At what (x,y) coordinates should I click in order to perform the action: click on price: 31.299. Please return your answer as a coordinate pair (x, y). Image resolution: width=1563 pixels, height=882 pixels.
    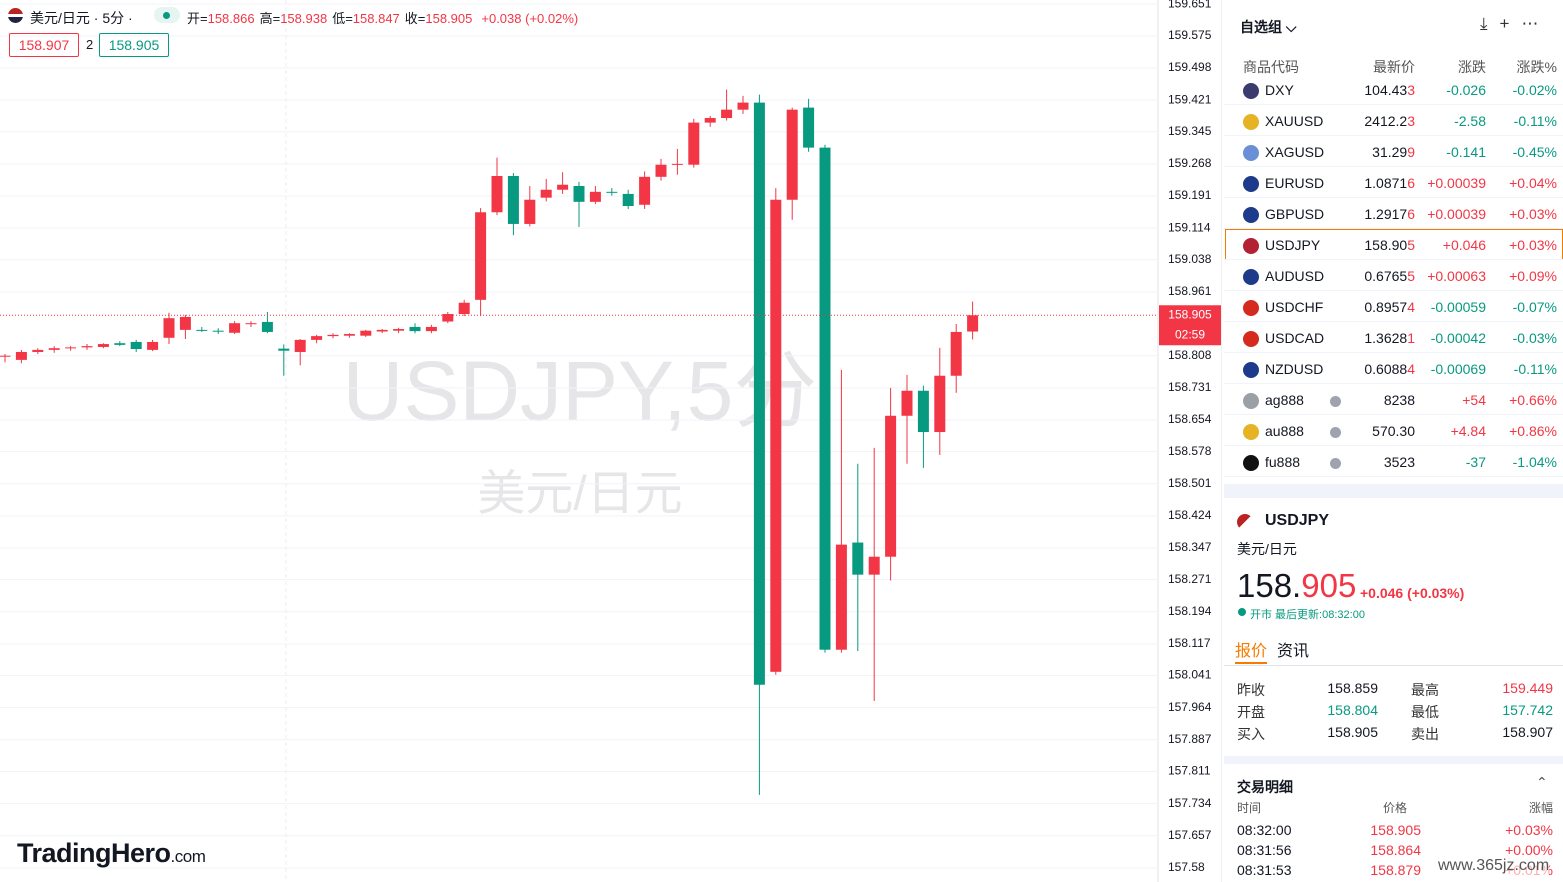
    Looking at the image, I should click on (1393, 152).